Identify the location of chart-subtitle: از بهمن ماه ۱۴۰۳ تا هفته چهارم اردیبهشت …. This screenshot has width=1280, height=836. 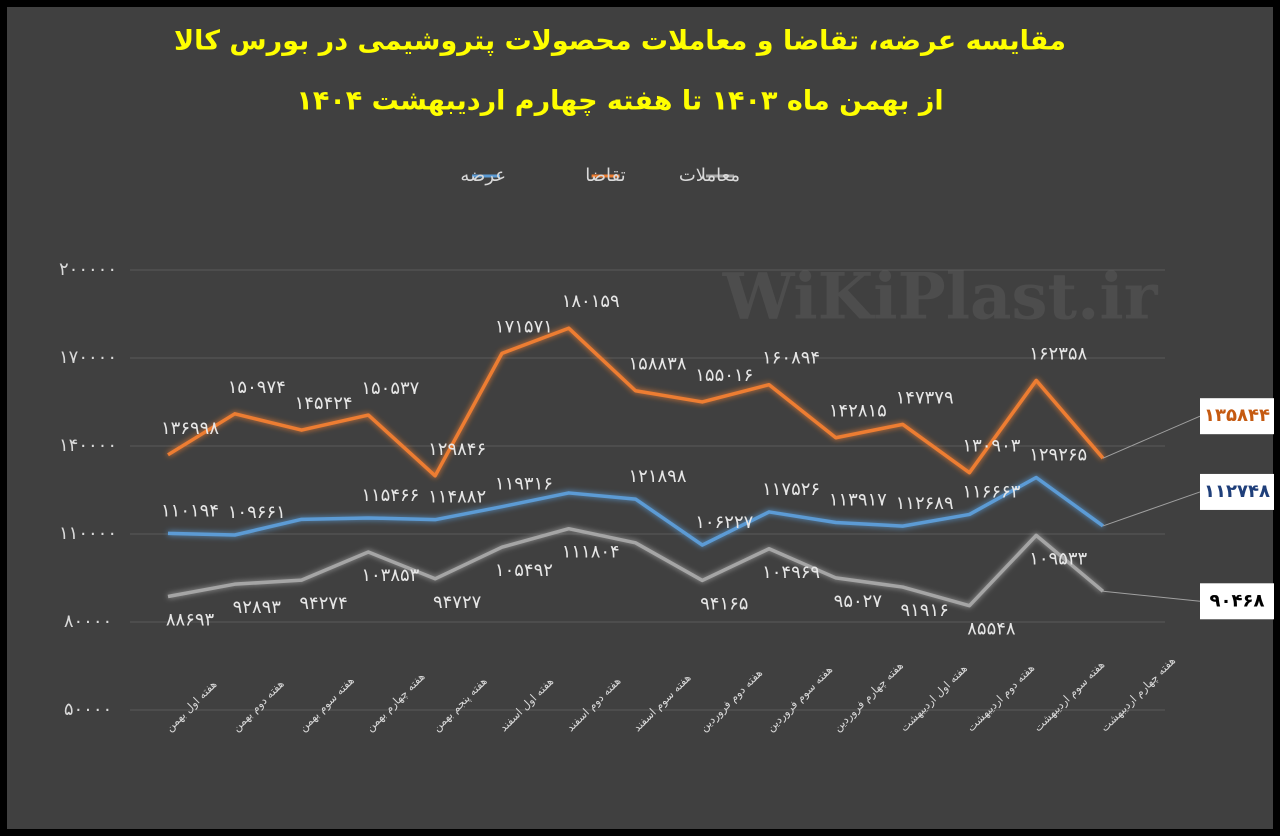
(619, 101).